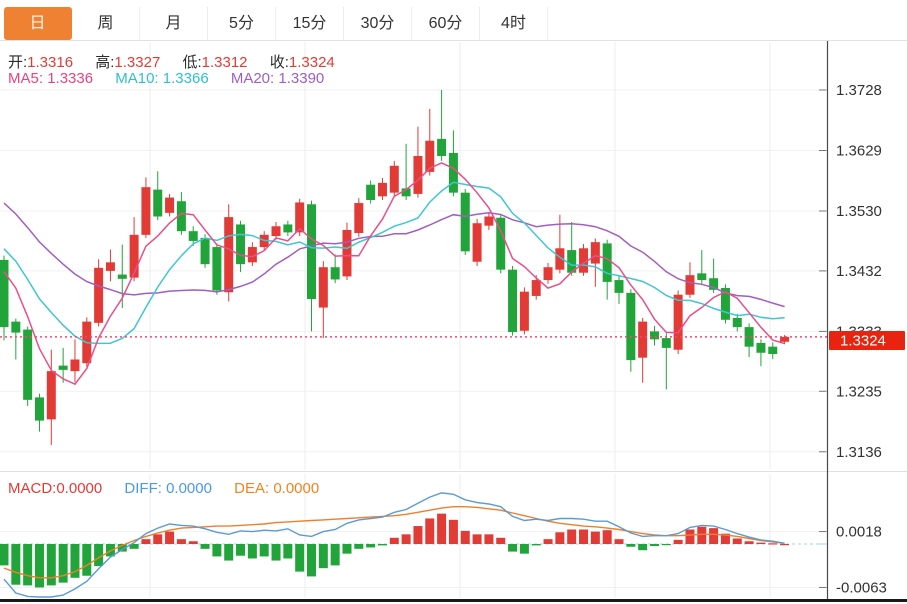 Image resolution: width=907 pixels, height=604 pixels. I want to click on price-tick-label: 1.3629, so click(859, 151).